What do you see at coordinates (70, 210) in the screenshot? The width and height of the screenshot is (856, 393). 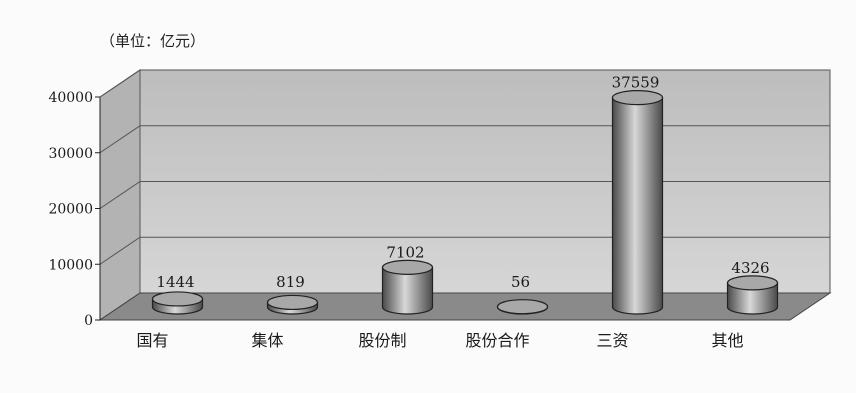 I see `y-tick-label: 20000` at bounding box center [70, 210].